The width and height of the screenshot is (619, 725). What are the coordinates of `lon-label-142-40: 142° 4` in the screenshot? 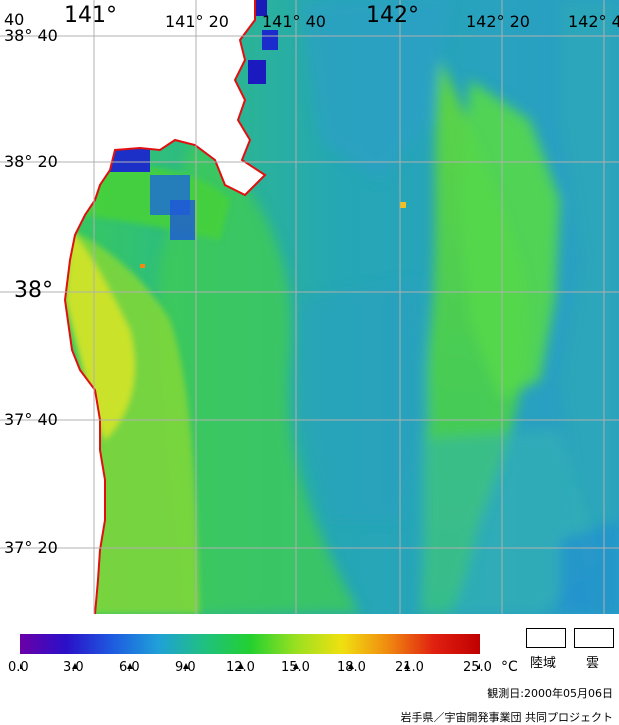 It's located at (593, 21).